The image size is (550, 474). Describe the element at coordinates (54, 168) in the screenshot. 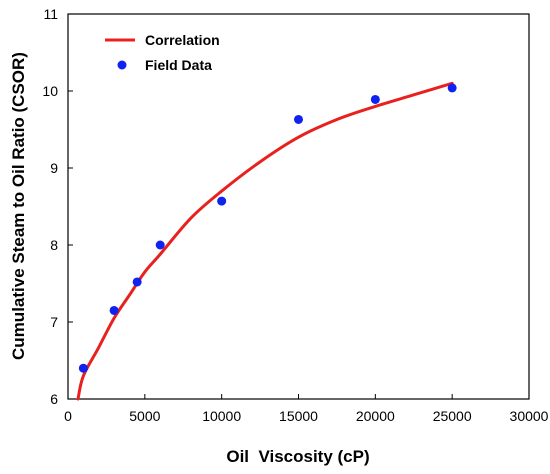

I see `y-tick-label: 9` at that location.